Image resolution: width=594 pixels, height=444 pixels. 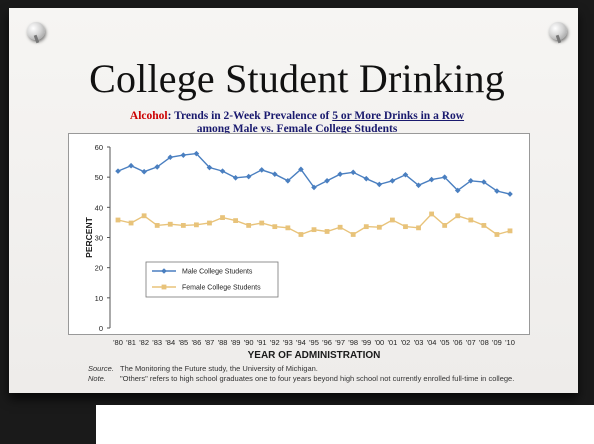 I want to click on x-tick-label: '02, so click(x=406, y=342).